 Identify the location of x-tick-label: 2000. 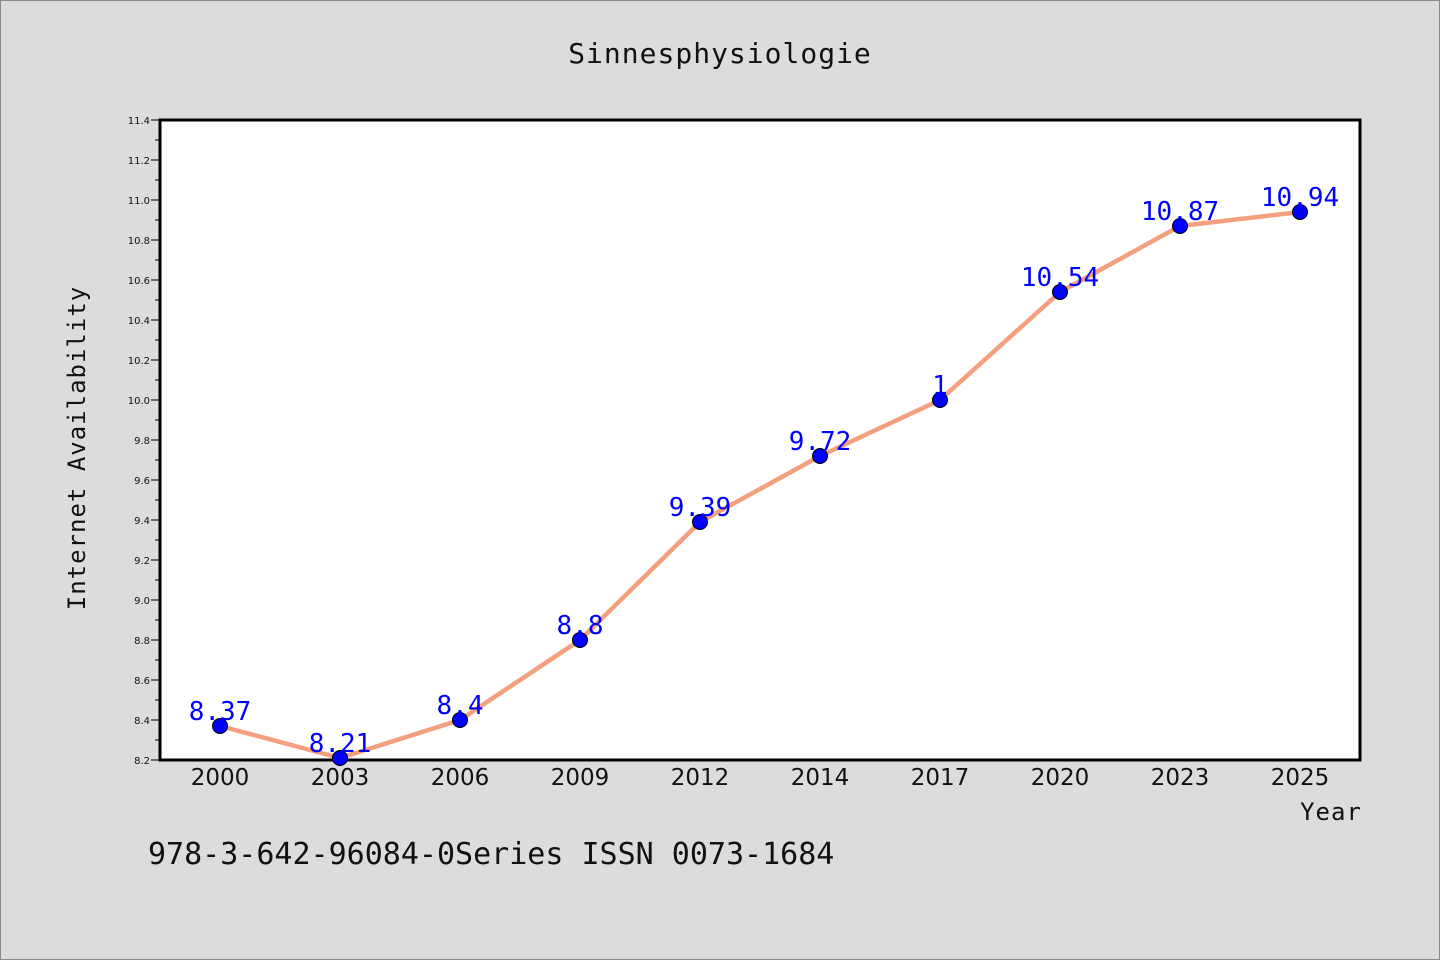
(220, 778).